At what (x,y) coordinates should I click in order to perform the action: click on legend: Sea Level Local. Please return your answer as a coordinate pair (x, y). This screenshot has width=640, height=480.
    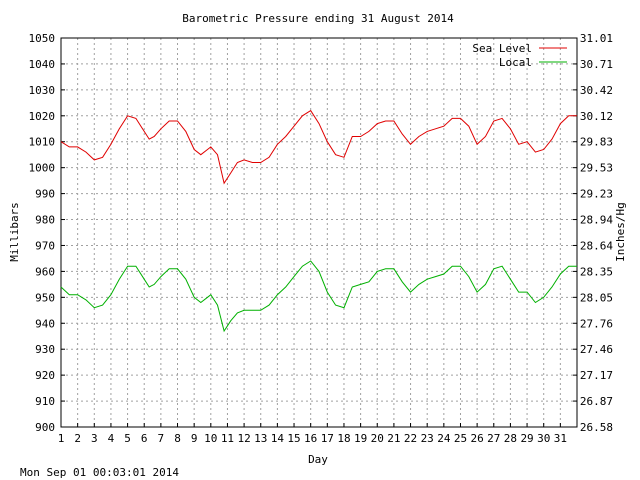
    Looking at the image, I should click on (519, 55).